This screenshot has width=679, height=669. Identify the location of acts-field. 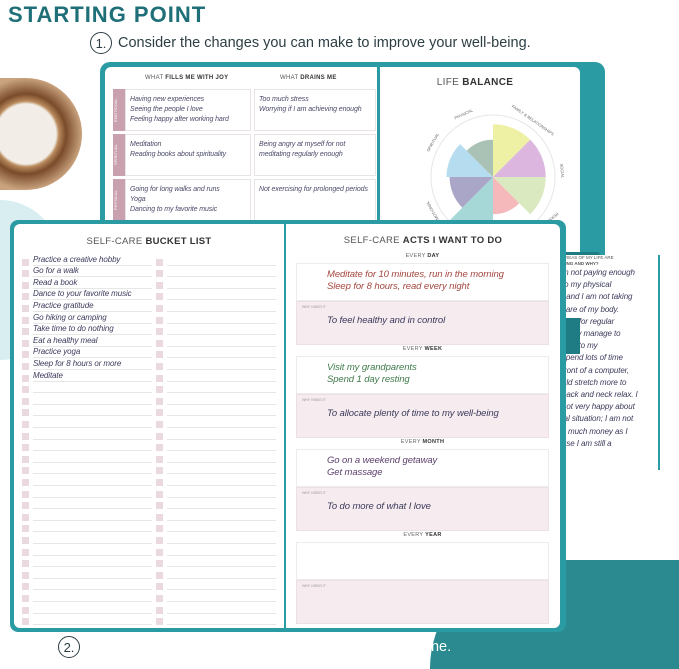
(422, 561).